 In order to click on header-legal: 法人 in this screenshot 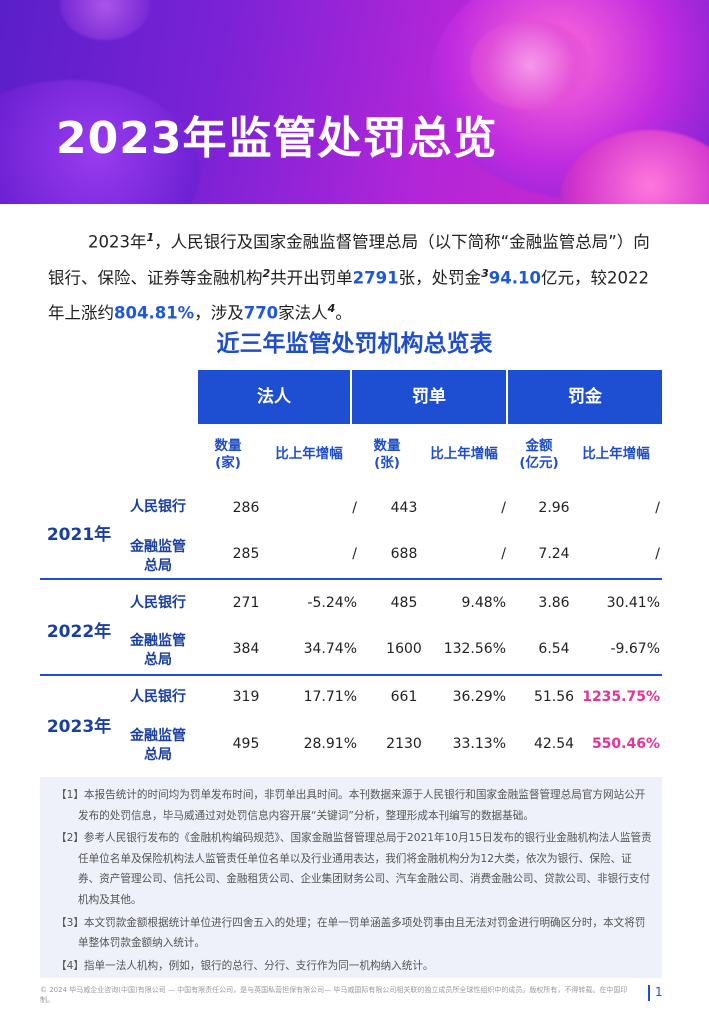, I will do `click(274, 397)`.